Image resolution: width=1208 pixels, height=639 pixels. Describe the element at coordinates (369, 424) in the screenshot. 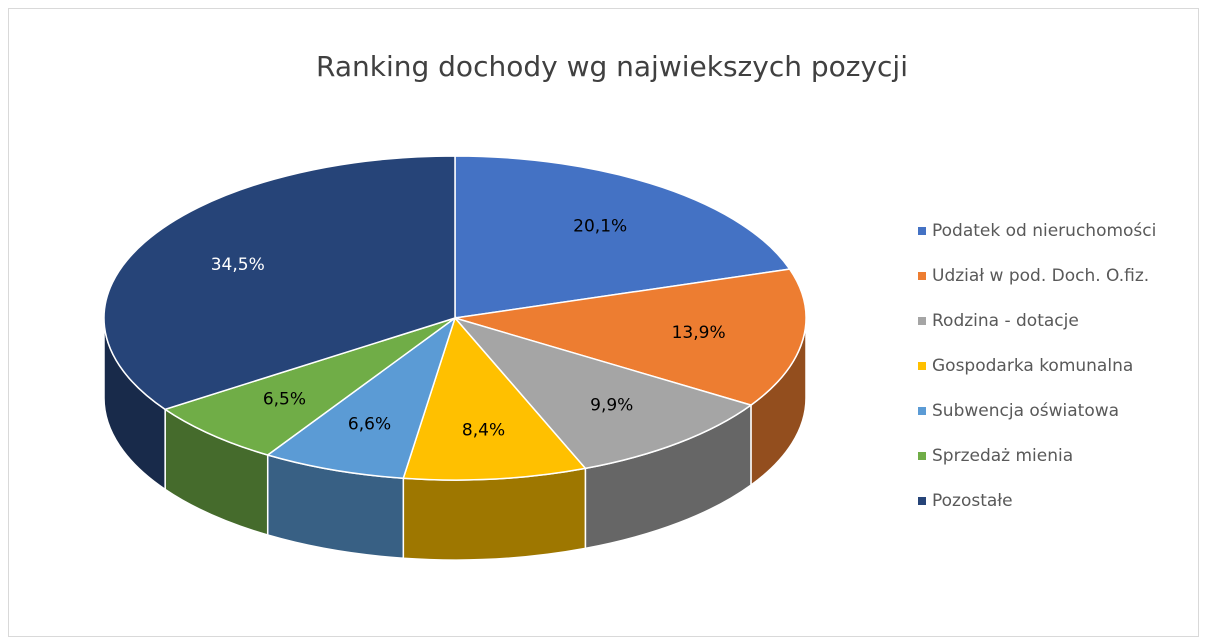

I see `data-label: 6,6%` at that location.